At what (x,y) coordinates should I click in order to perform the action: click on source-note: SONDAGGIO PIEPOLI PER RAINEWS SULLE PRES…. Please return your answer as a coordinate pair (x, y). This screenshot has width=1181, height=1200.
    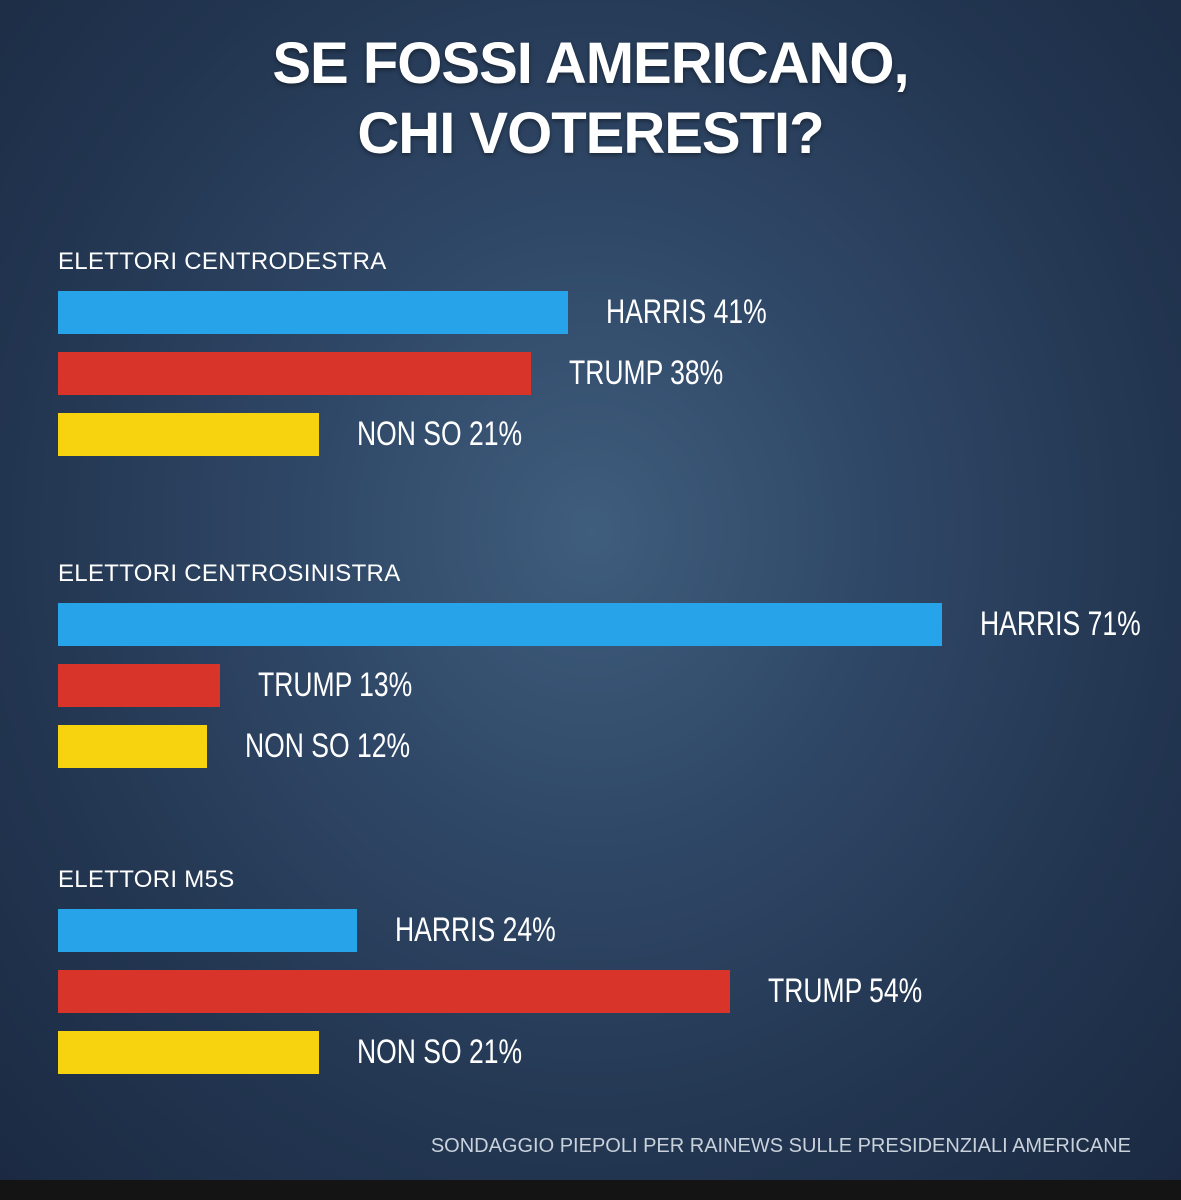
    Looking at the image, I should click on (780, 1146).